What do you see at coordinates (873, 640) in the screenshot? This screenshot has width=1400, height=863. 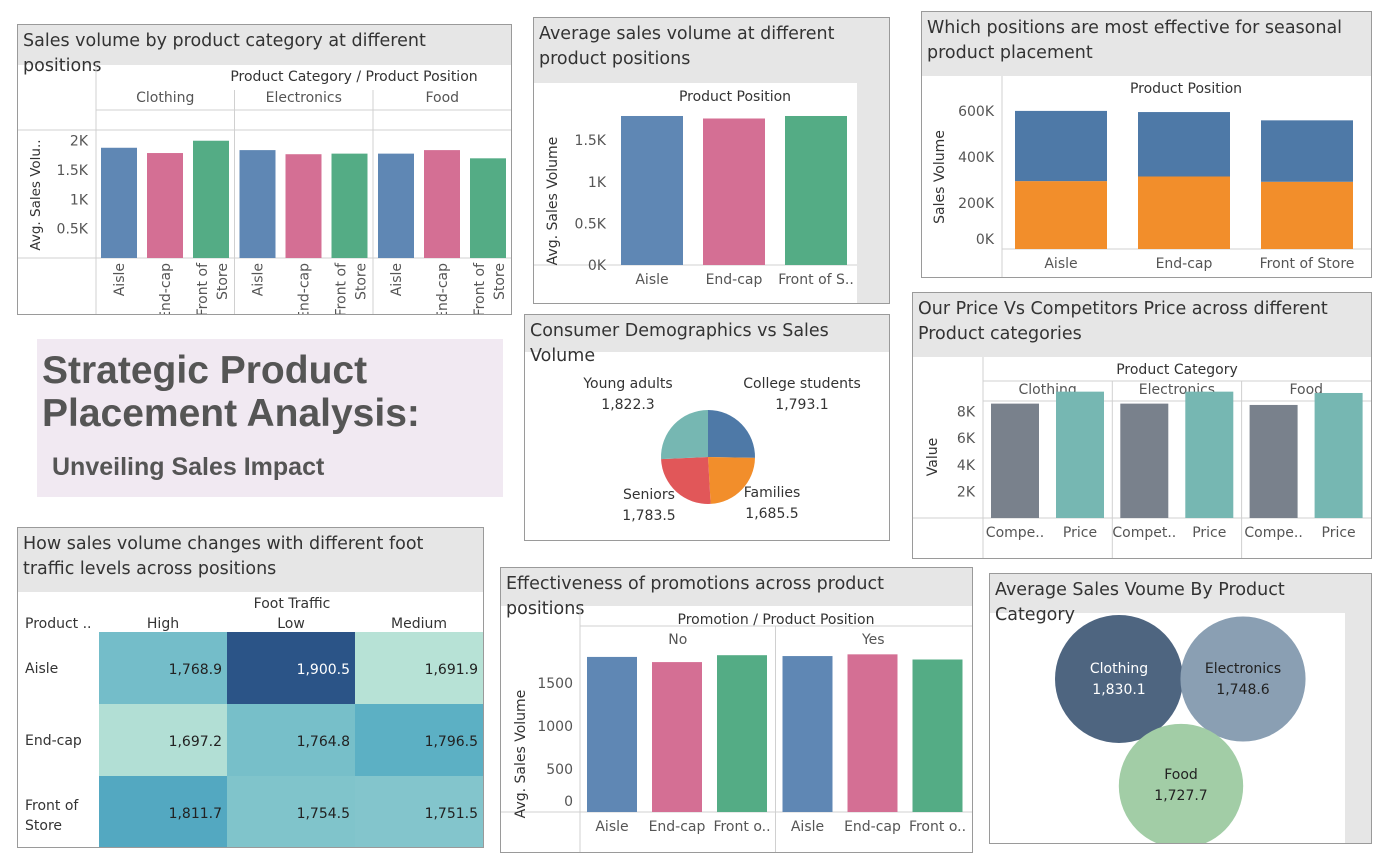 I see `category-group-label: Yes` at bounding box center [873, 640].